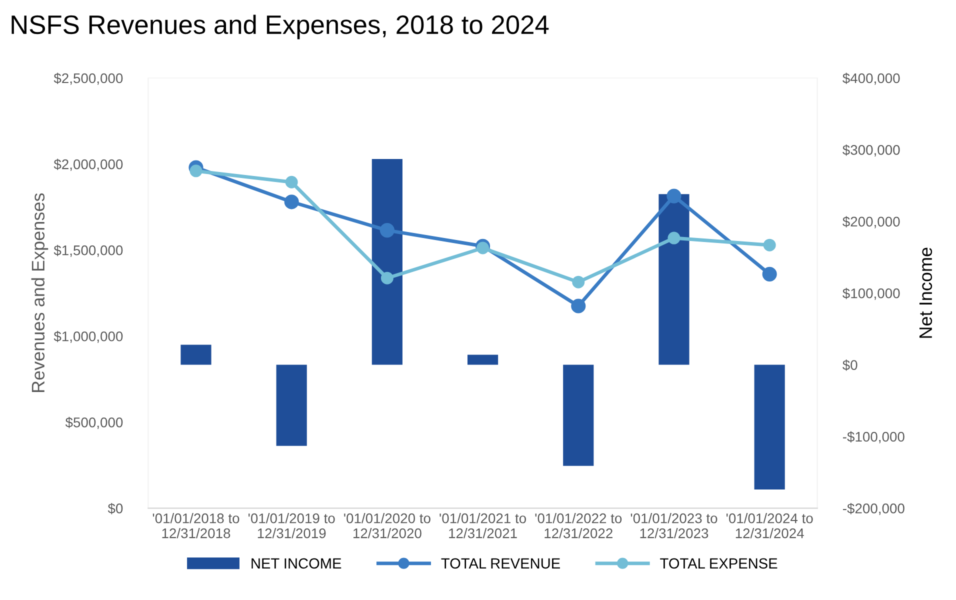 The width and height of the screenshot is (956, 600). Describe the element at coordinates (483, 525) in the screenshot. I see `x-tick-label: '01/01/2021 to 12/31/2021` at that location.